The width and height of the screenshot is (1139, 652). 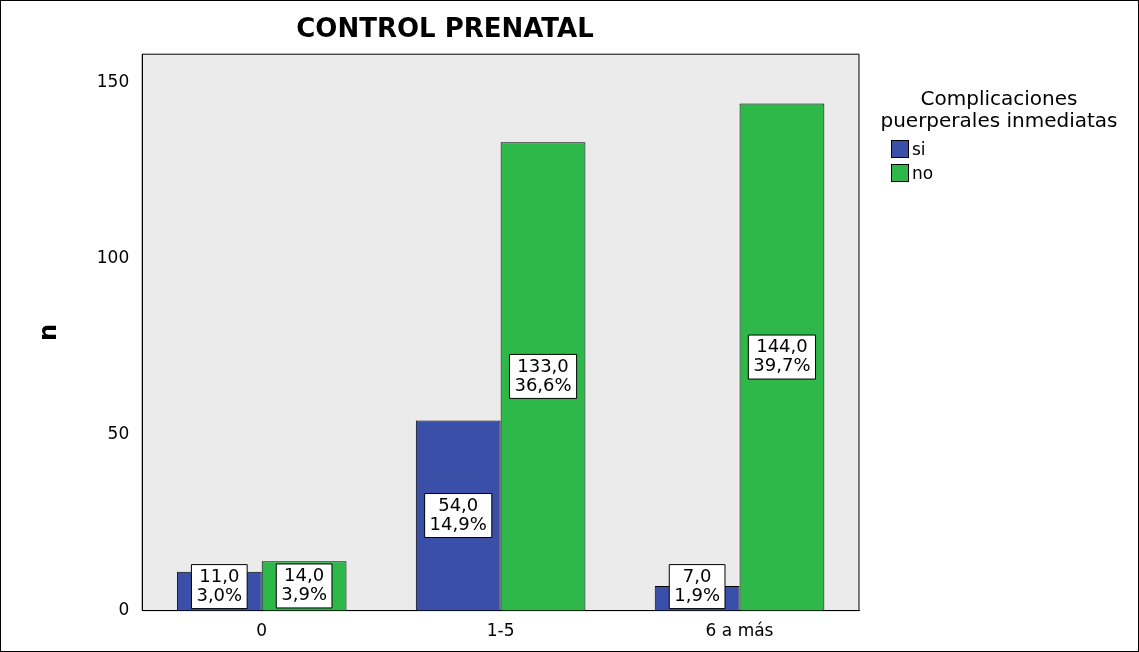 I want to click on x-tick-label: 1-5, so click(x=500, y=630).